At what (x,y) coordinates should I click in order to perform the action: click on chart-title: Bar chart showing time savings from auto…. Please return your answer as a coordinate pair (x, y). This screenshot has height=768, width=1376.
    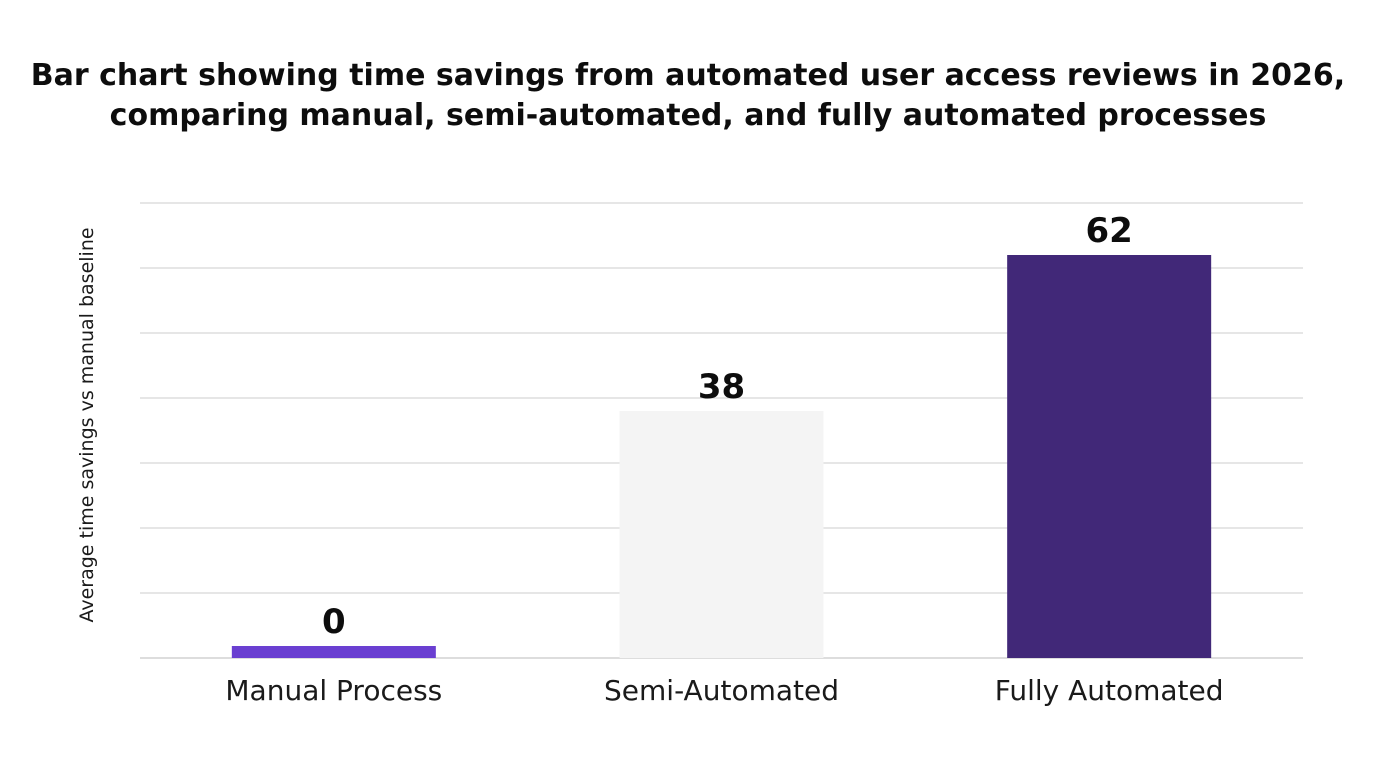
    Looking at the image, I should click on (688, 96).